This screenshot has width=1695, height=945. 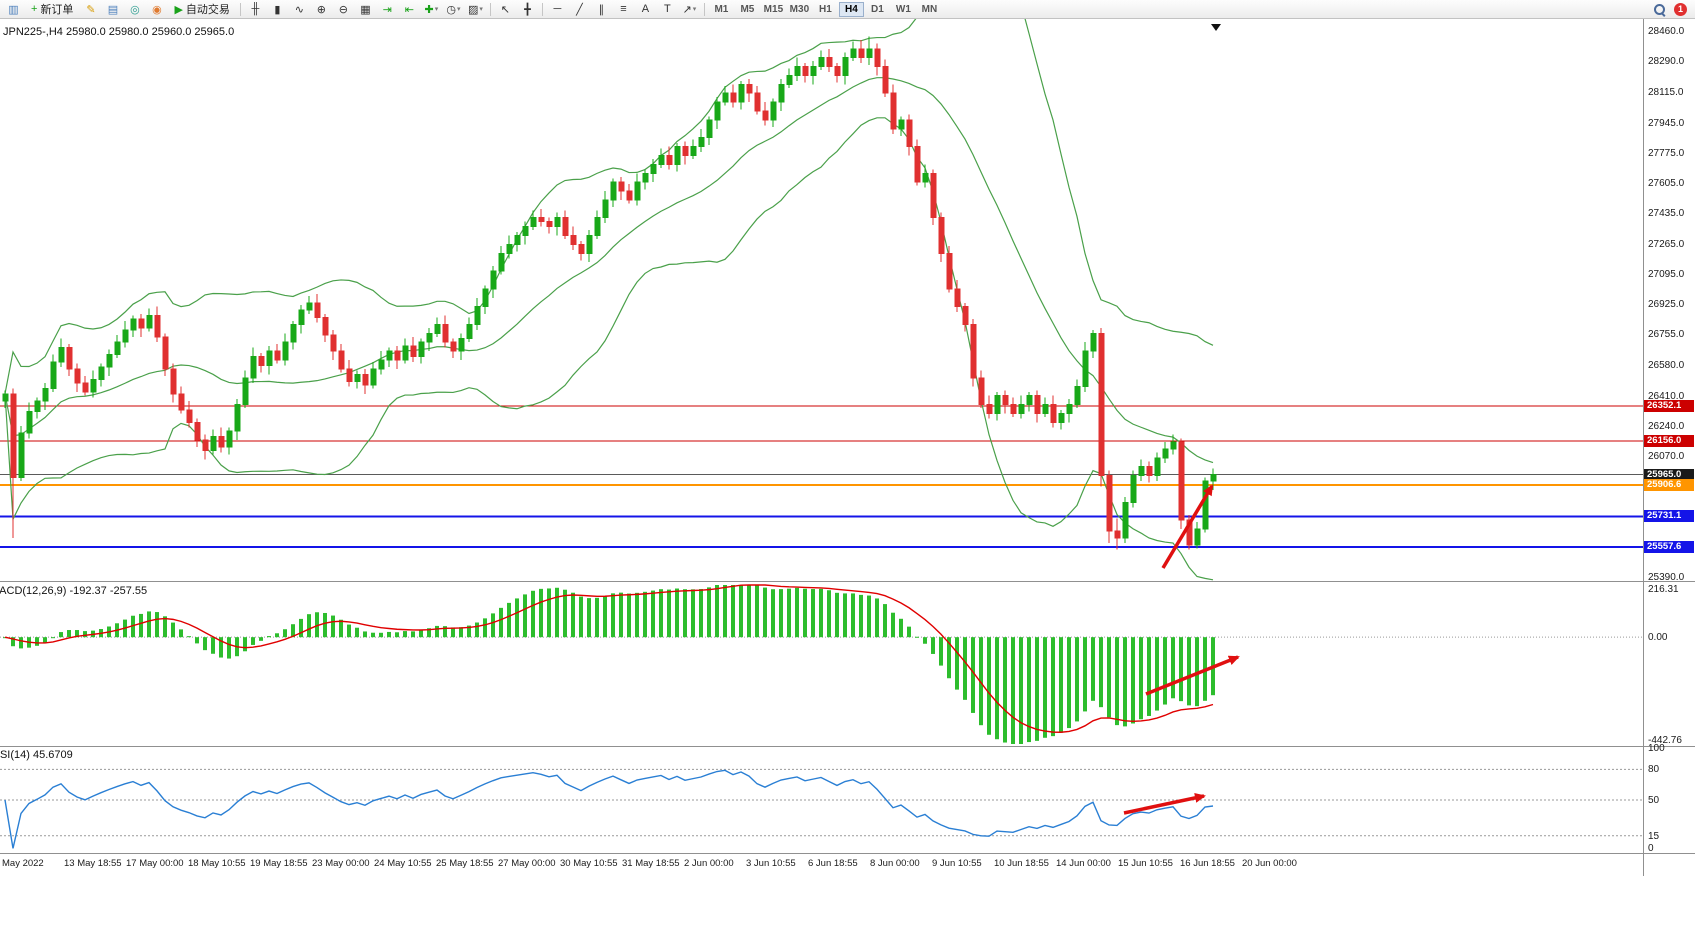 I want to click on price-level-badge: 26156.0, so click(x=1669, y=440).